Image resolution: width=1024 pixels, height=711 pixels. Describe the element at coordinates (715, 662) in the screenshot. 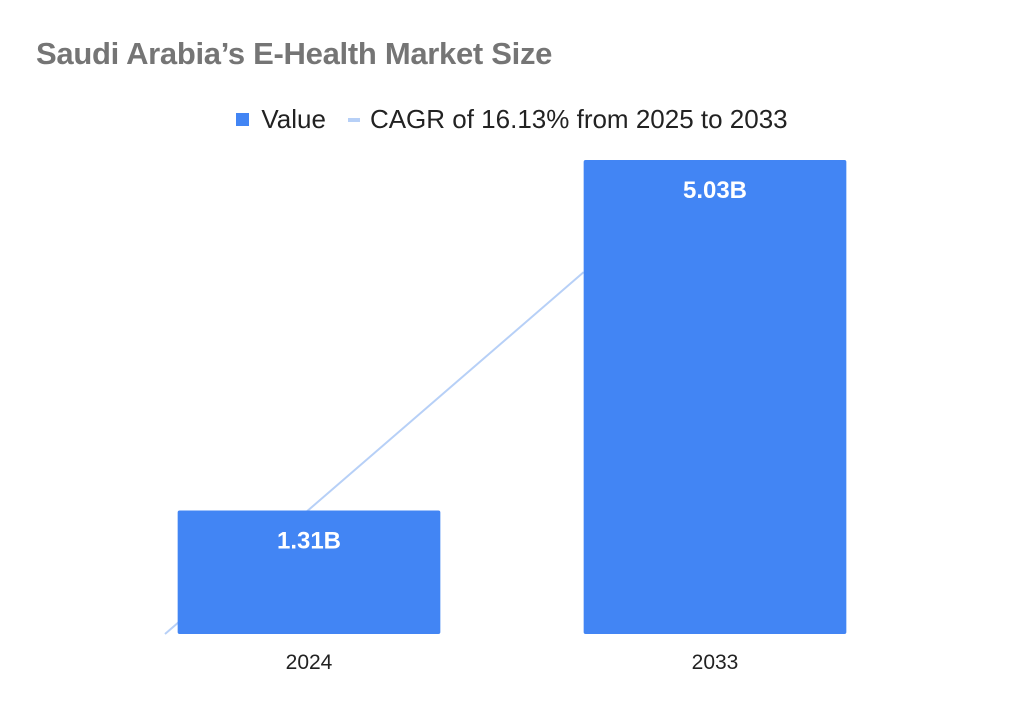

I see `x-tick-label-2033: 2033` at that location.